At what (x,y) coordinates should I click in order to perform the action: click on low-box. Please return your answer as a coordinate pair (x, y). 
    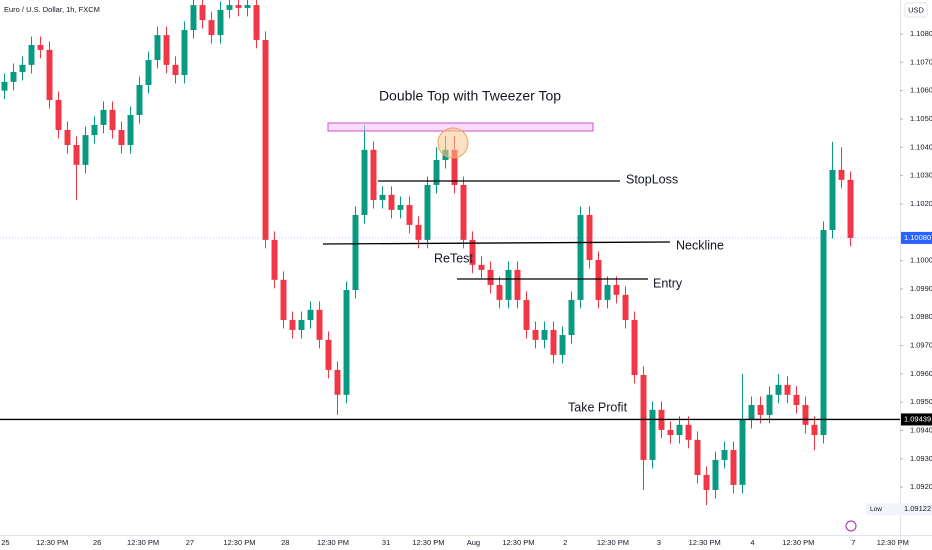
    Looking at the image, I should click on (899, 509).